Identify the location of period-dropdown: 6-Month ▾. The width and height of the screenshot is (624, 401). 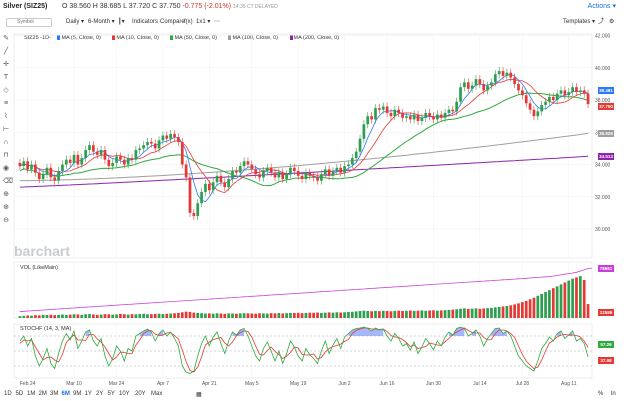
(101, 22).